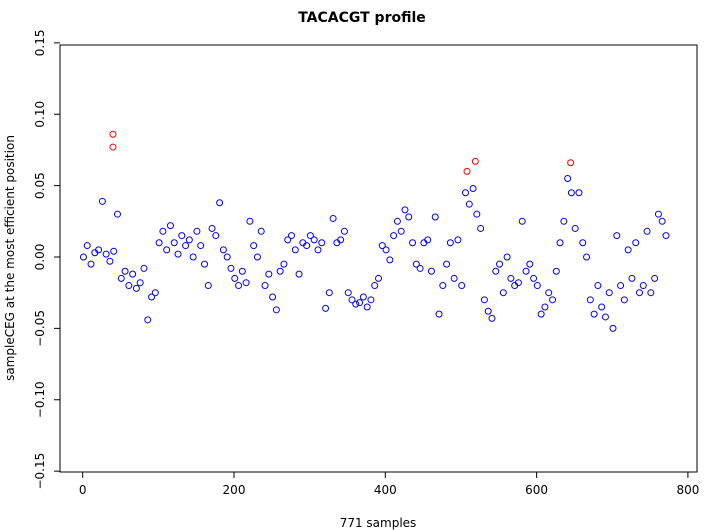 Image resolution: width=710 pixels, height=530 pixels. What do you see at coordinates (234, 490) in the screenshot?
I see `x-tick-label: 200` at bounding box center [234, 490].